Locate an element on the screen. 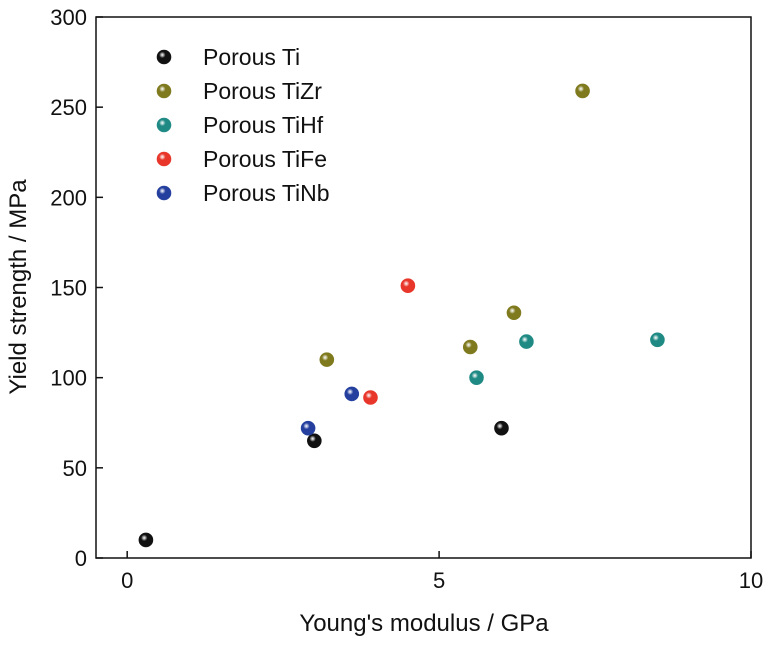  legend-label: Porous TiNb is located at coordinates (266, 193).